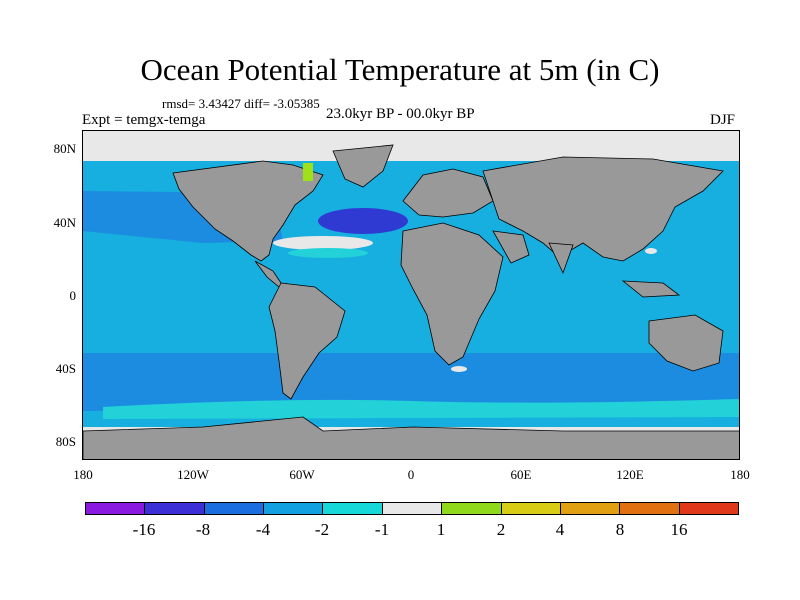 This screenshot has height=600, width=800. What do you see at coordinates (421, 409) in the screenshot?
I see `southern-cyan-streak` at bounding box center [421, 409].